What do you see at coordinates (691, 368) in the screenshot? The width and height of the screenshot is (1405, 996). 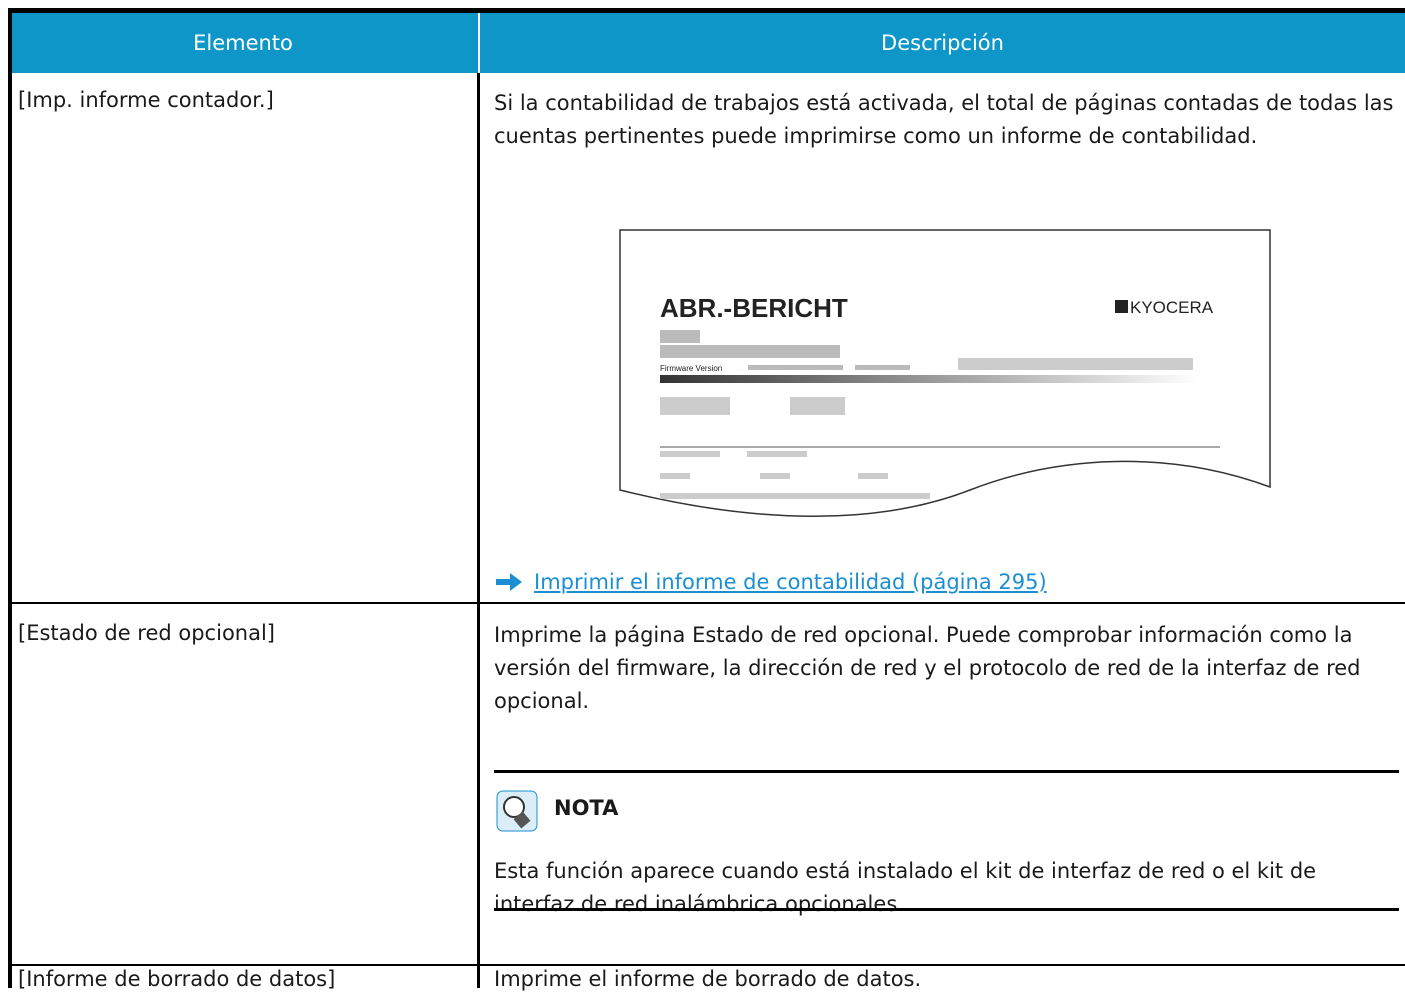 I see `report-firmware: Firmware Version` at bounding box center [691, 368].